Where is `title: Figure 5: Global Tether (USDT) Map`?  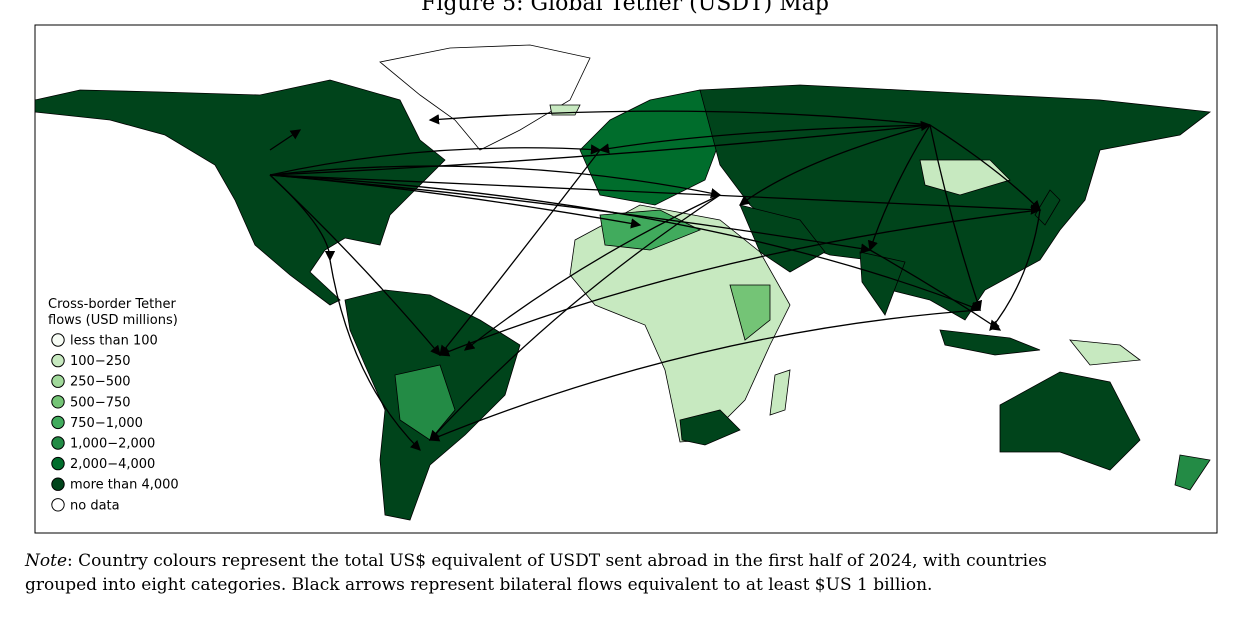
title: Figure 5: Global Tether (USDT) Map is located at coordinates (625, 8).